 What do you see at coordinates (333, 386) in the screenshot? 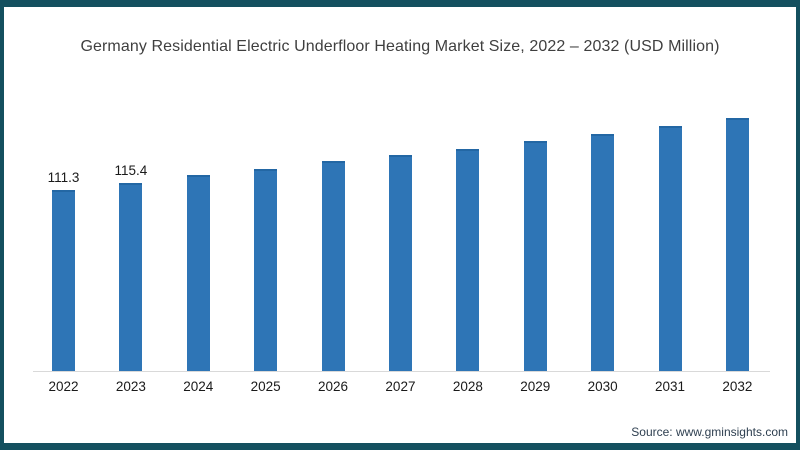
I see `x-tick-label: 2026` at bounding box center [333, 386].